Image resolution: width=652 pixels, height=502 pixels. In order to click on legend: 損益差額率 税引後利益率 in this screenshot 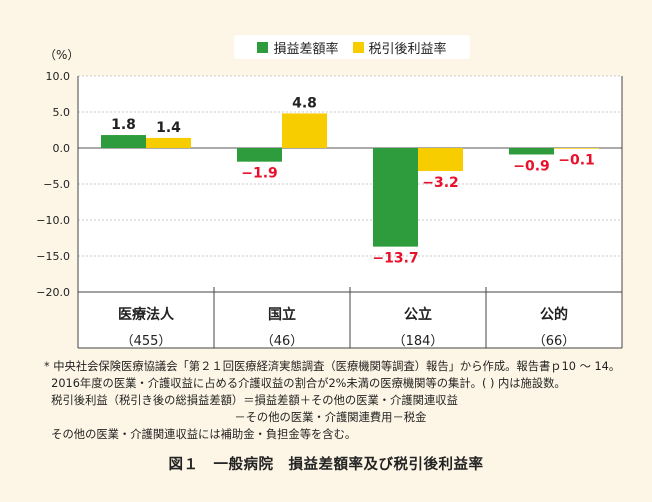, I will do `click(352, 47)`.